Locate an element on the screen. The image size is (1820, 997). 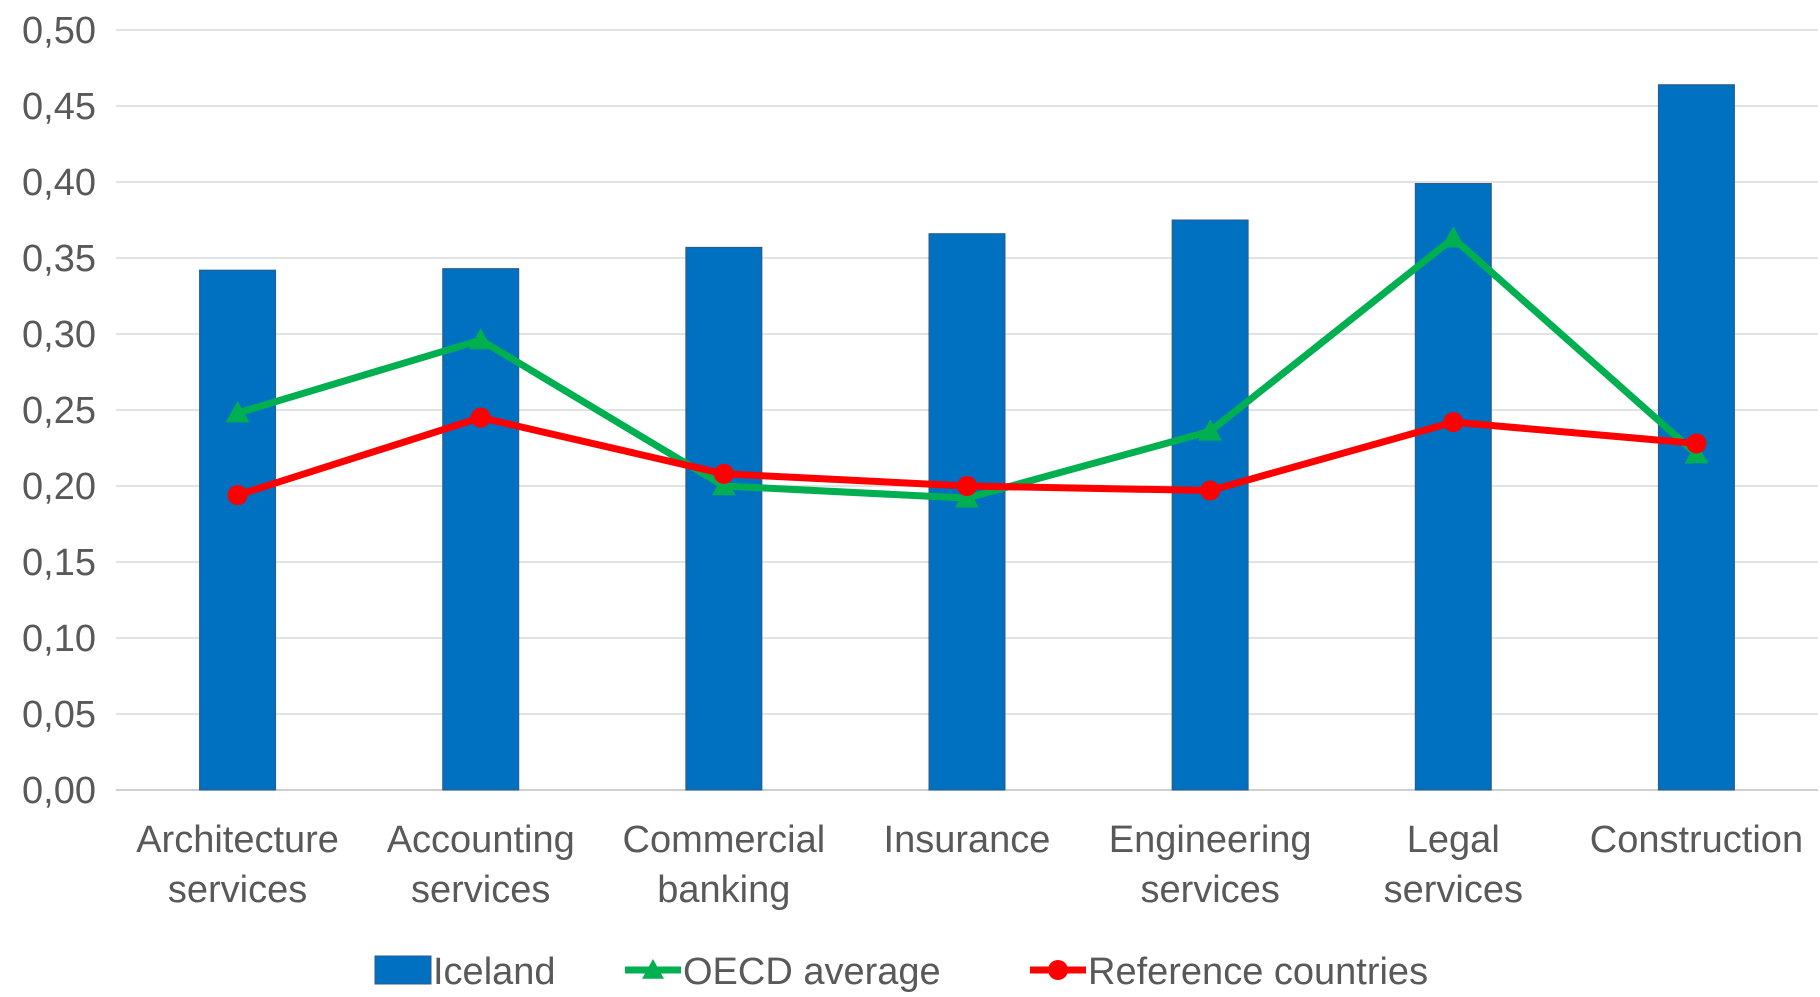
y-tick-label: 0,50 is located at coordinates (59, 31).